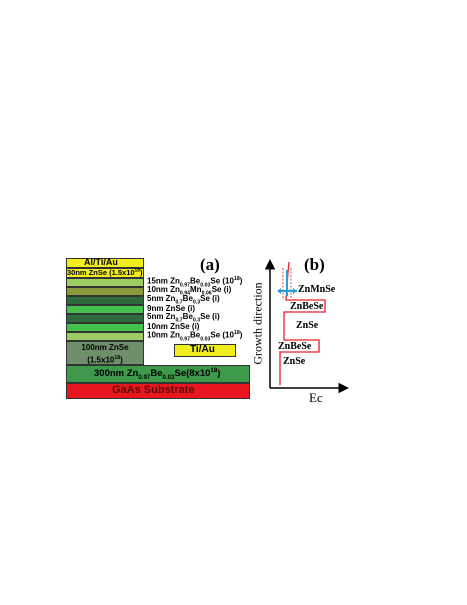 This screenshot has height=605, width=467. I want to click on layer-300nm-znbese, so click(158, 374).